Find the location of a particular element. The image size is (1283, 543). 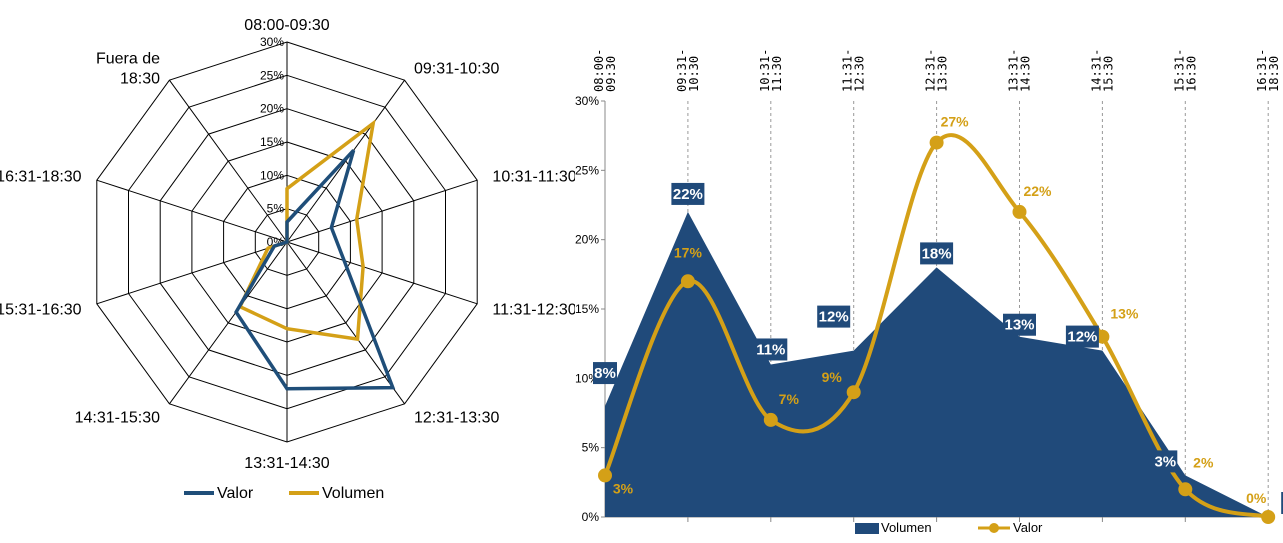

volumen-data-label: 3% is located at coordinates (1165, 461).